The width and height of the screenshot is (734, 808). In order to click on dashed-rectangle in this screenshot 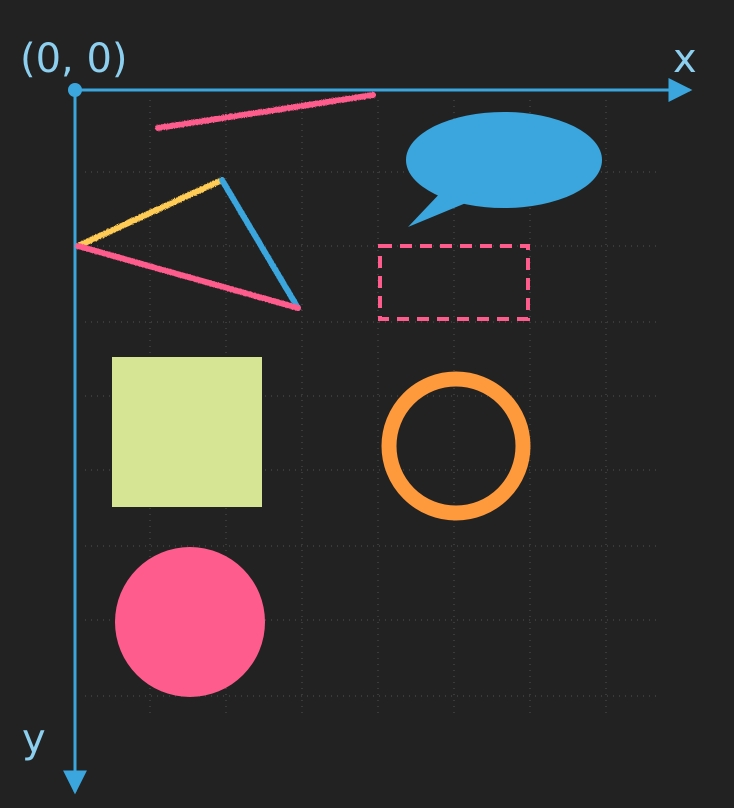, I will do `click(454, 282)`.